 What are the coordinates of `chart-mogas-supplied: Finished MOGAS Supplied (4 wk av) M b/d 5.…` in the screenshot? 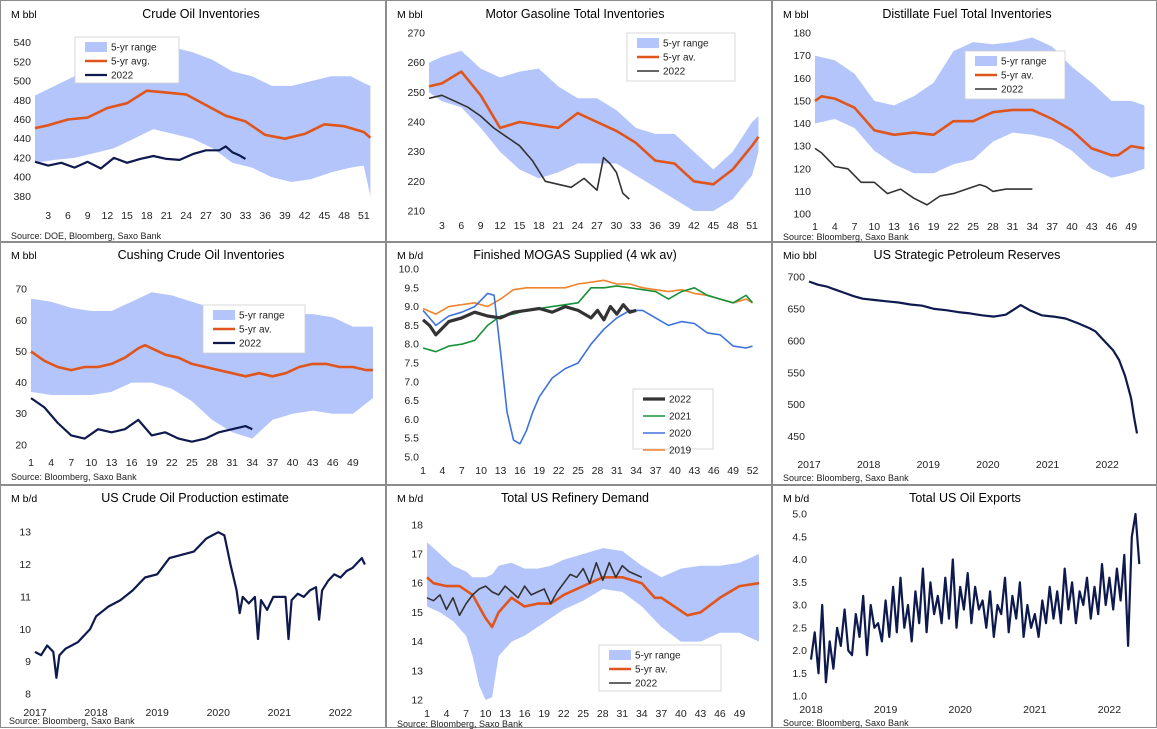 It's located at (578, 362).